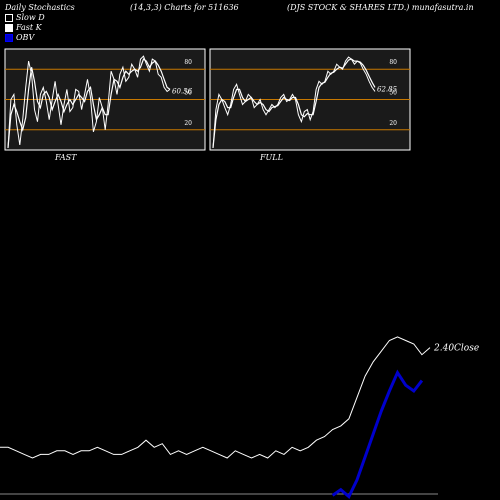 This screenshot has width=500, height=500. I want to click on full-panel-label: FULL, so click(271, 157).